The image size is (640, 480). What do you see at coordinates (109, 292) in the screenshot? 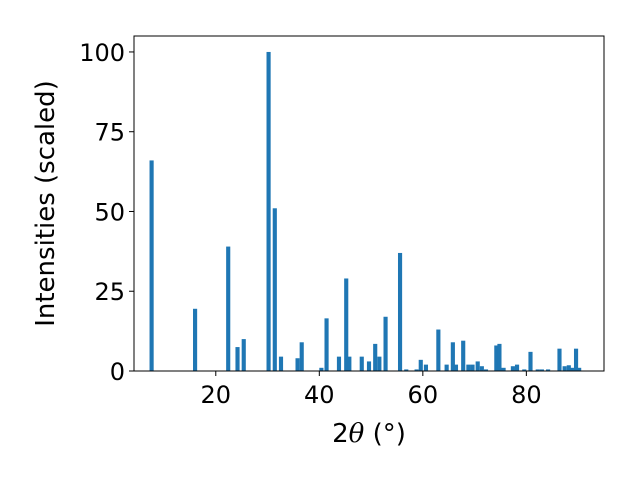
I see `y-tick-label: 25` at bounding box center [109, 292].